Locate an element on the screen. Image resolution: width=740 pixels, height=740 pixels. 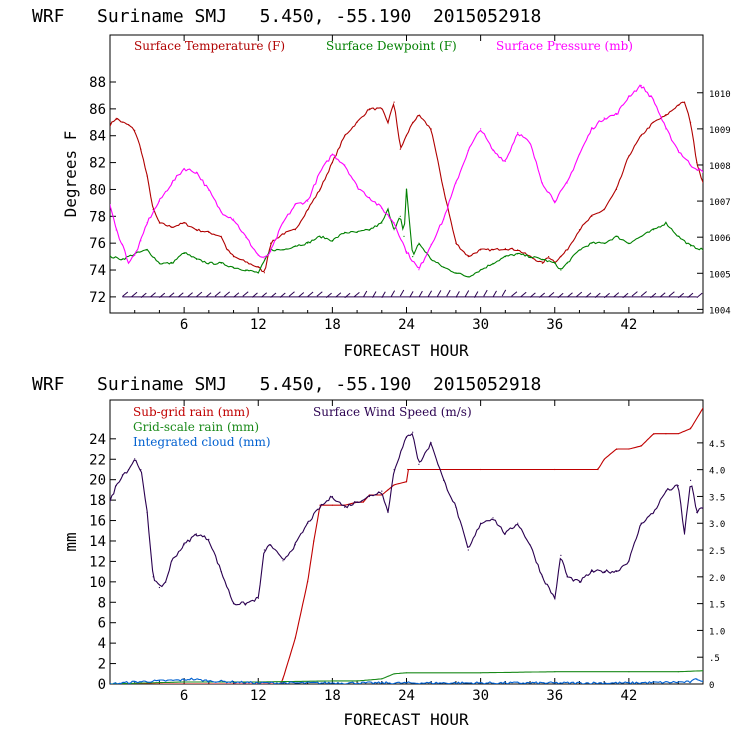
top-y-tick-label: 76 is located at coordinates (97, 244).